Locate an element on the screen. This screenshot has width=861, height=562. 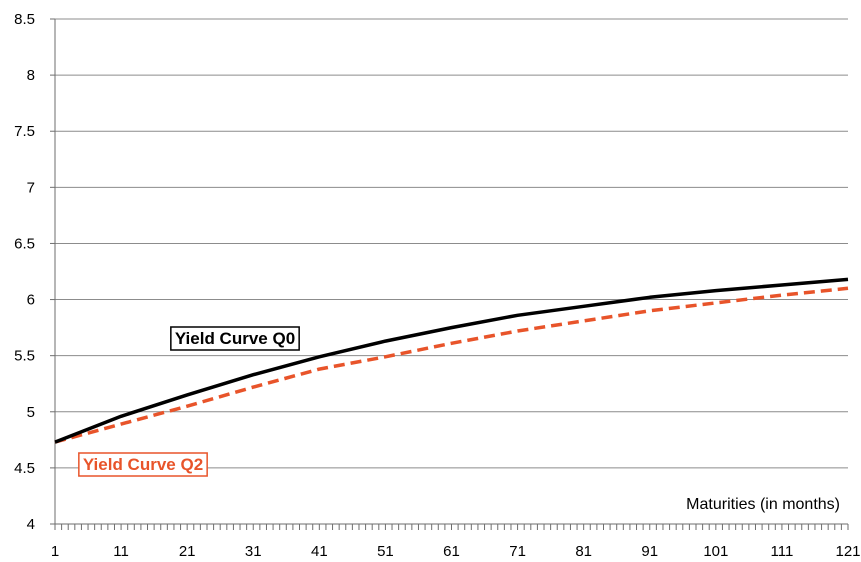
x-tick-label: 81 is located at coordinates (583, 551).